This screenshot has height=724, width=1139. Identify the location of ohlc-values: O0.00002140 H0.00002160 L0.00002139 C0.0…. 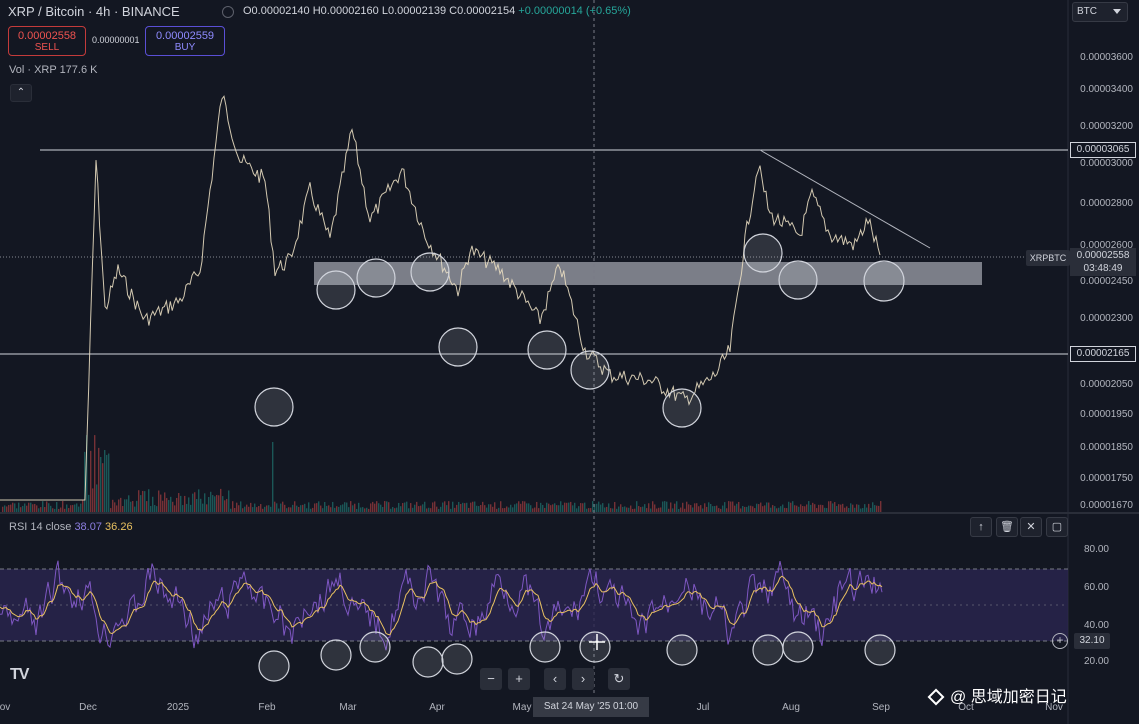
(379, 11).